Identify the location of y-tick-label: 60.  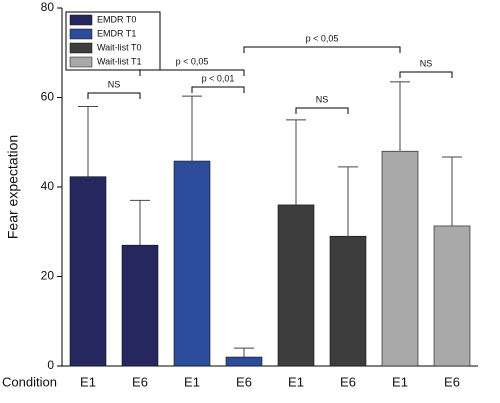
(48, 97).